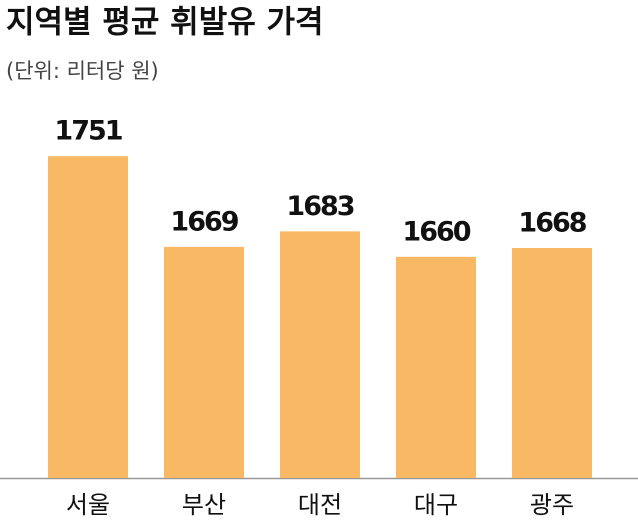 The image size is (638, 528). What do you see at coordinates (436, 231) in the screenshot?
I see `value-label: 1660` at bounding box center [436, 231].